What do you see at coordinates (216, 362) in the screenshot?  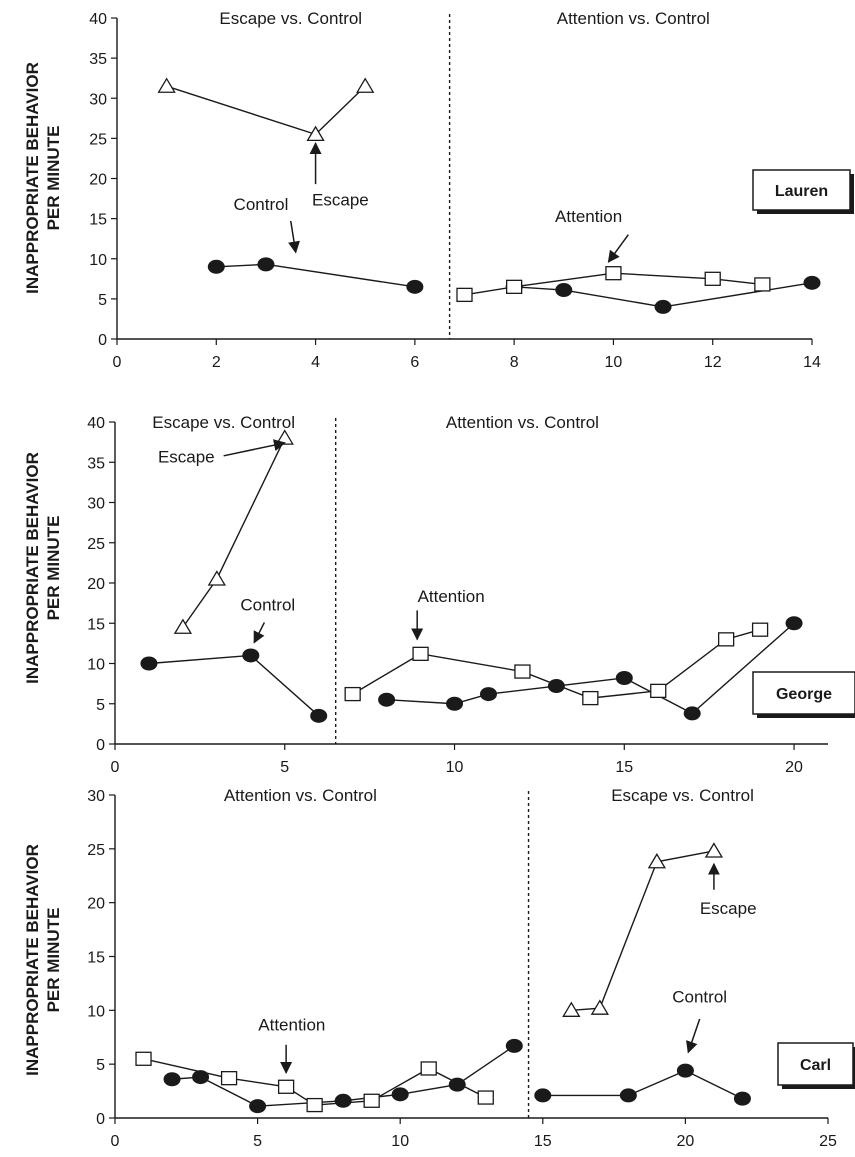 I see `x-tick-label: 2` at bounding box center [216, 362].